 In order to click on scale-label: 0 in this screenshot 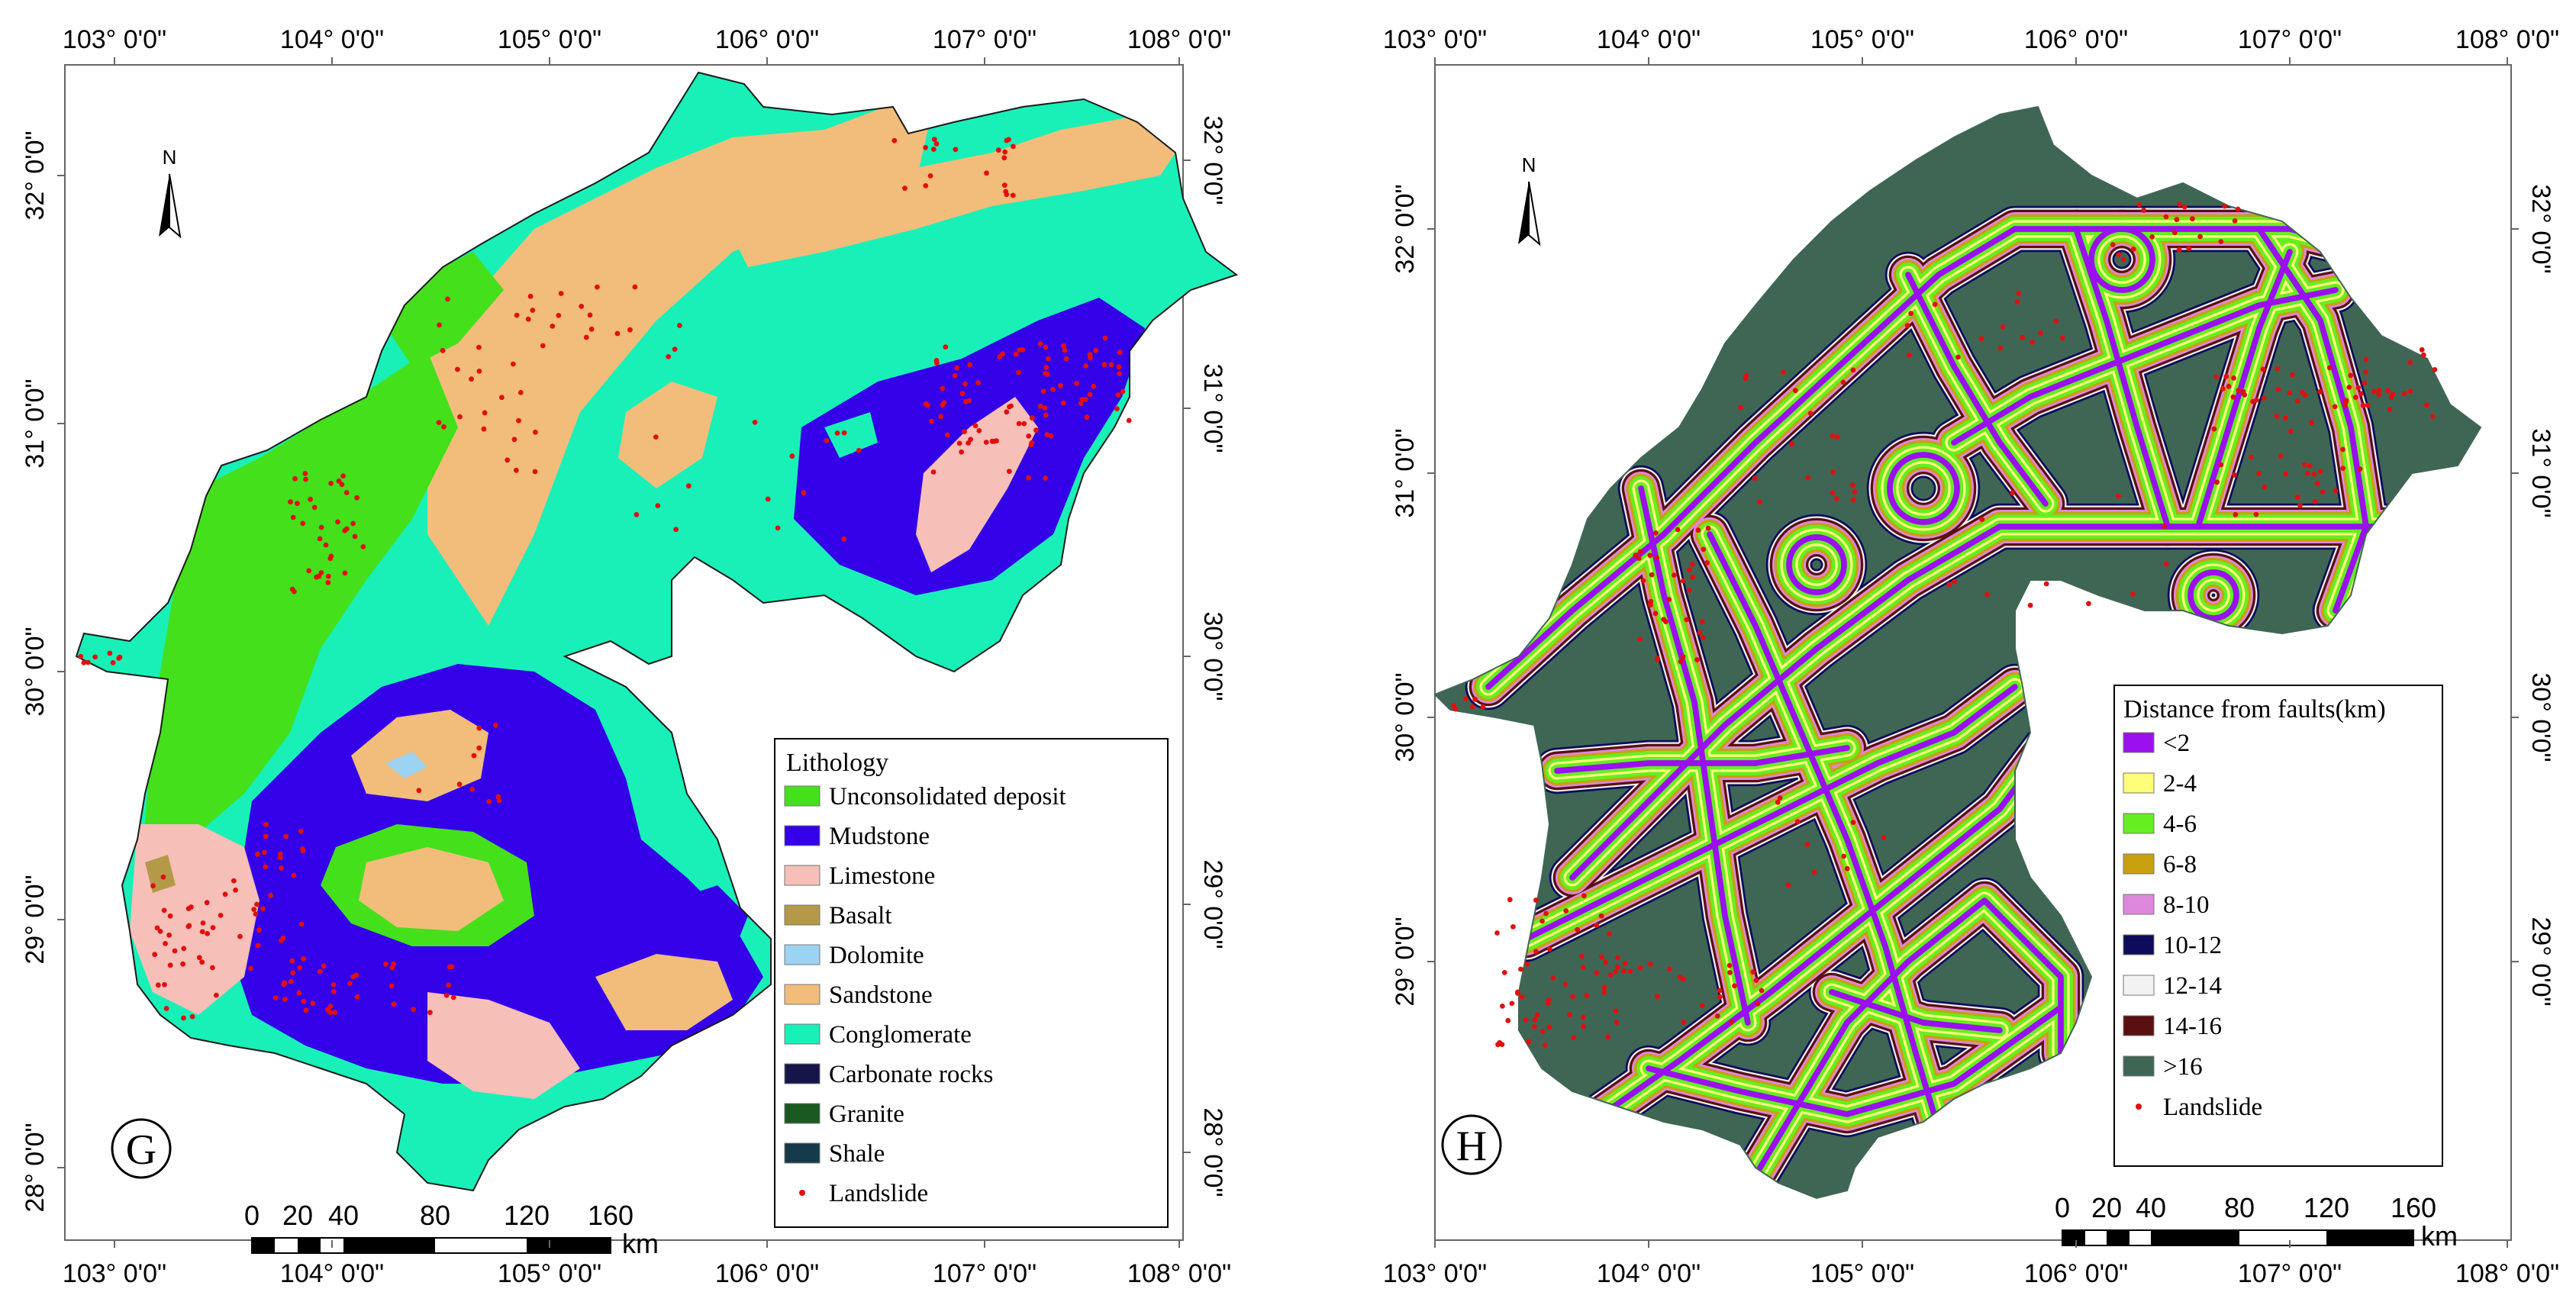, I will do `click(2062, 1207)`.